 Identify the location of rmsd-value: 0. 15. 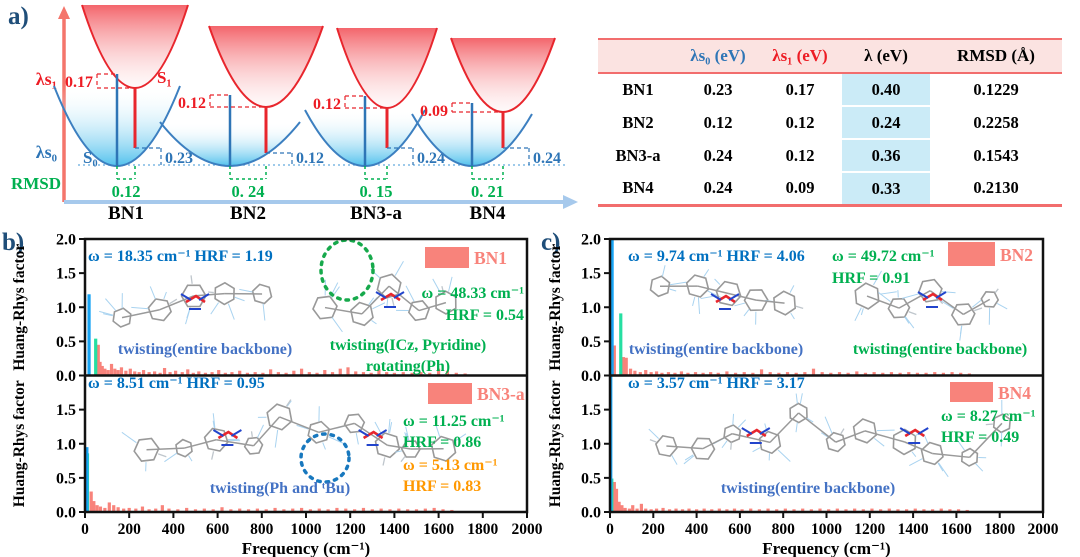
(376, 191).